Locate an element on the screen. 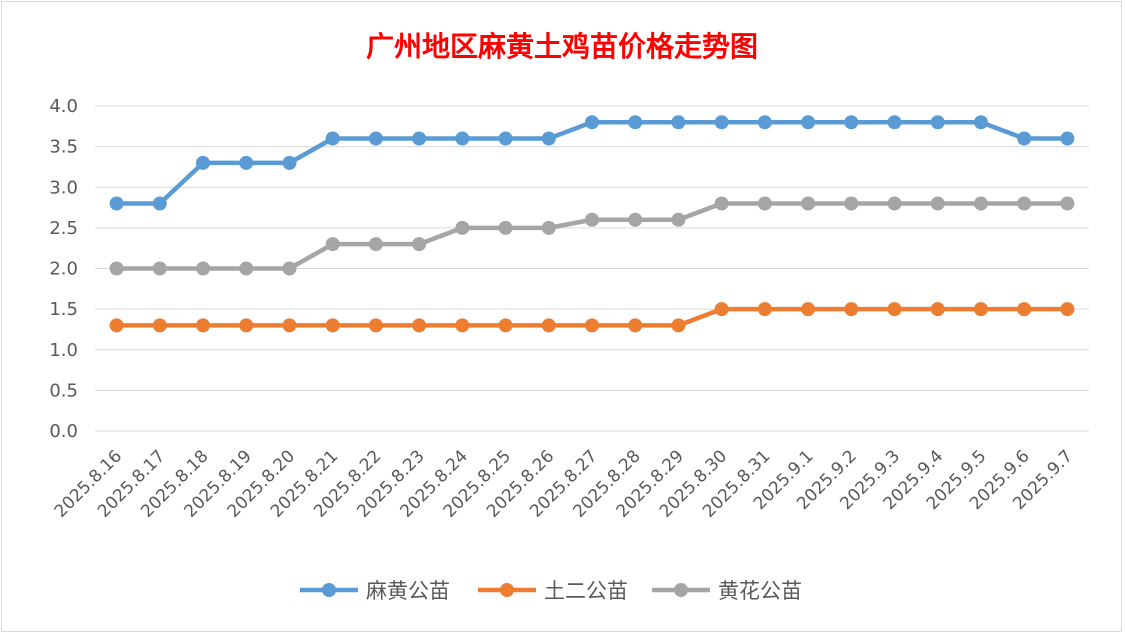 The image size is (1125, 635). legend-label: 土二公苗 is located at coordinates (586, 591).